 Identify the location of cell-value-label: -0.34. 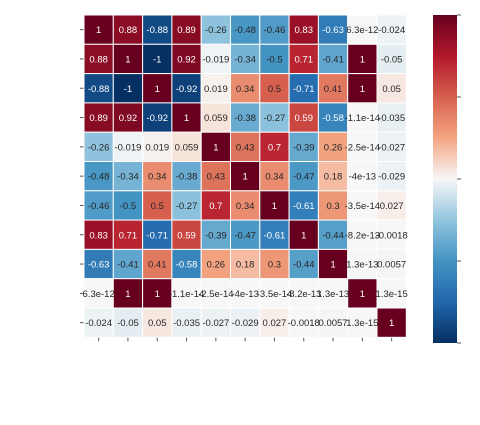
(128, 177).